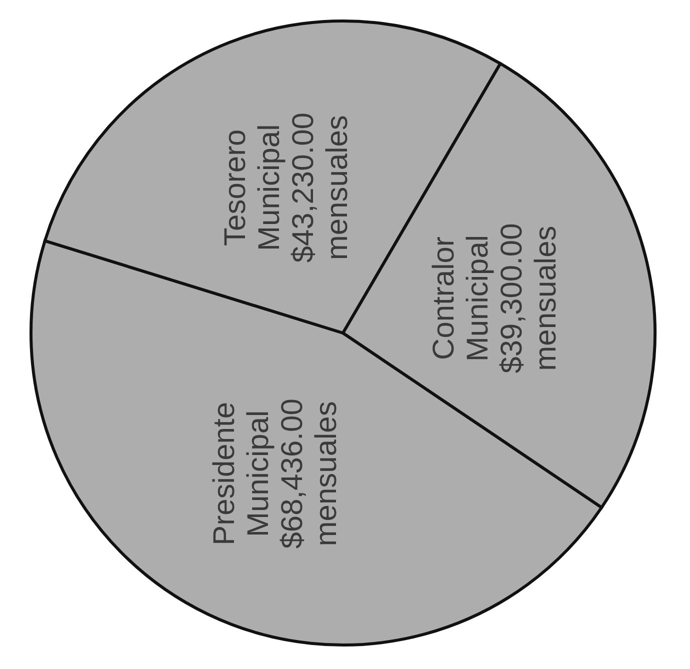 The height and width of the screenshot is (669, 690). What do you see at coordinates (242, 474) in the screenshot?
I see `slice-label: Presidente Municipal` at bounding box center [242, 474].